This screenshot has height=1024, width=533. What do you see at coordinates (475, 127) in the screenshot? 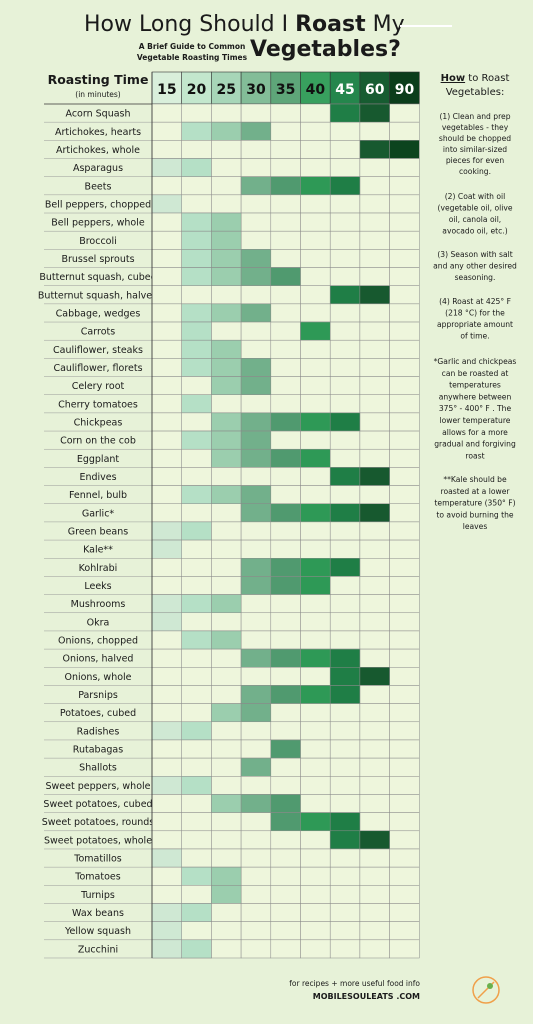
I see `note-line: vegetables - they` at bounding box center [475, 127].